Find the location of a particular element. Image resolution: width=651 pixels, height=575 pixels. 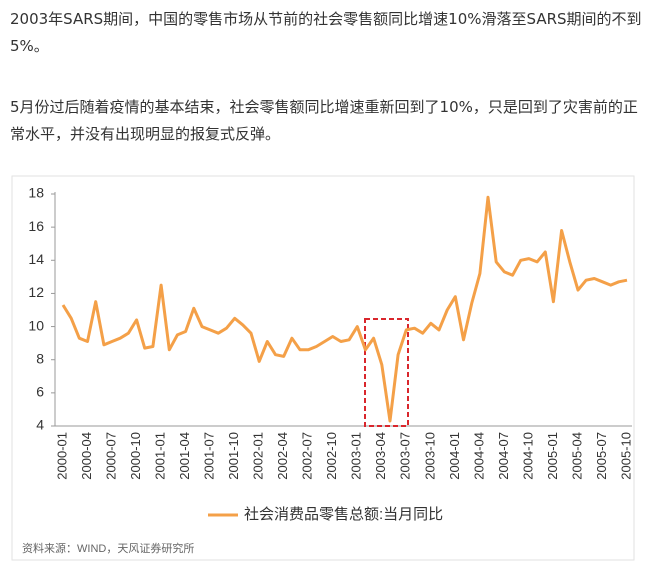

x-tick-label: 2001-04 is located at coordinates (184, 456).